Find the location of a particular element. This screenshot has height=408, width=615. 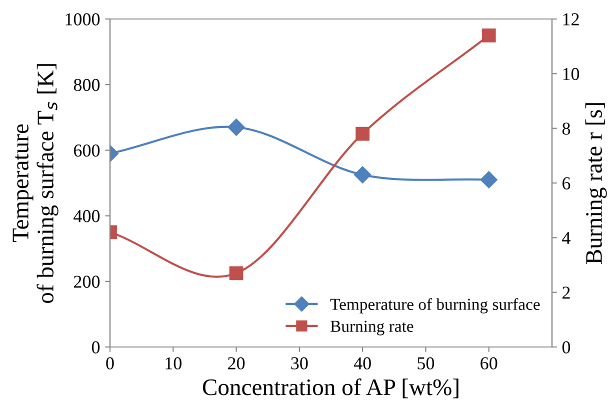

y-tick-label: 200 is located at coordinates (87, 282).